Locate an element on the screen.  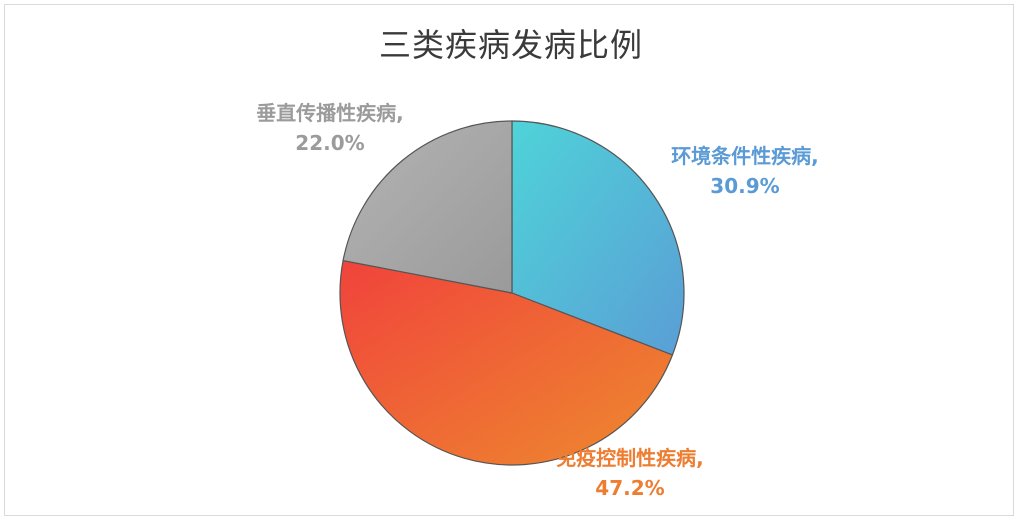
slice-label-2: 免疫控制性疾病, is located at coordinates (630, 458).